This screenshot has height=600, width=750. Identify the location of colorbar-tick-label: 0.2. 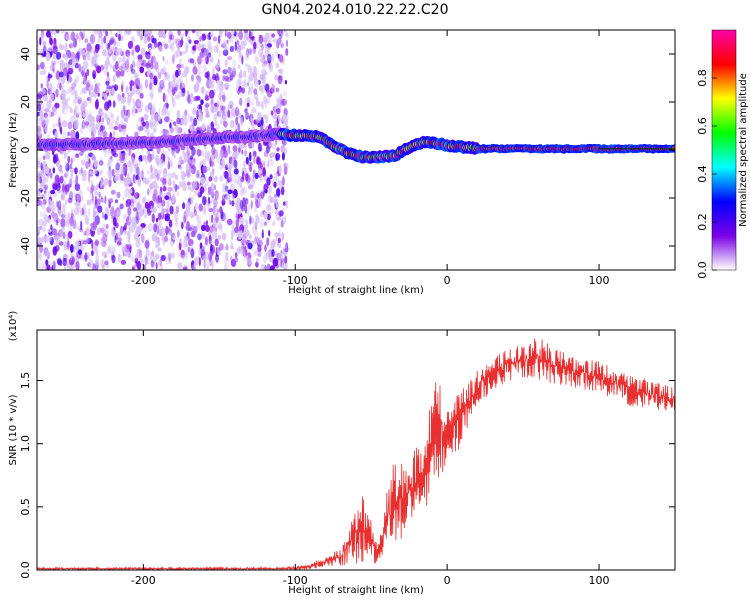
(702, 222).